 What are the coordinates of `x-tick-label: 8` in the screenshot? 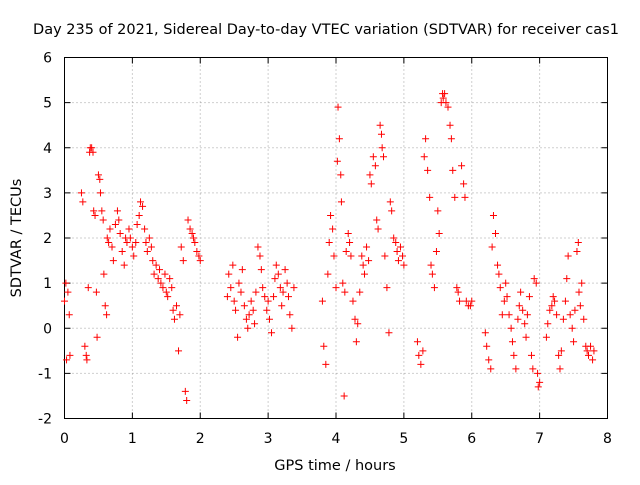 It's located at (607, 439).